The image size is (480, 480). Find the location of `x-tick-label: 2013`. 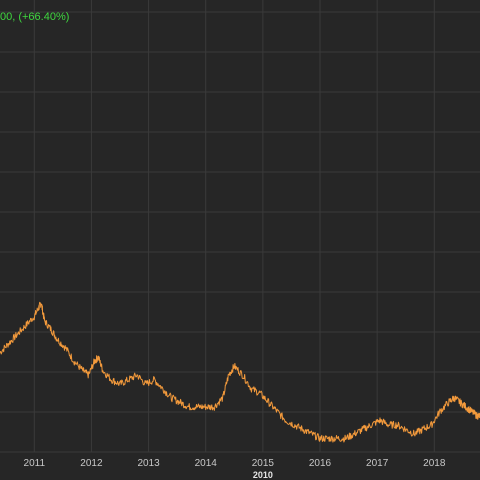

x-tick-label: 2013 is located at coordinates (148, 463).